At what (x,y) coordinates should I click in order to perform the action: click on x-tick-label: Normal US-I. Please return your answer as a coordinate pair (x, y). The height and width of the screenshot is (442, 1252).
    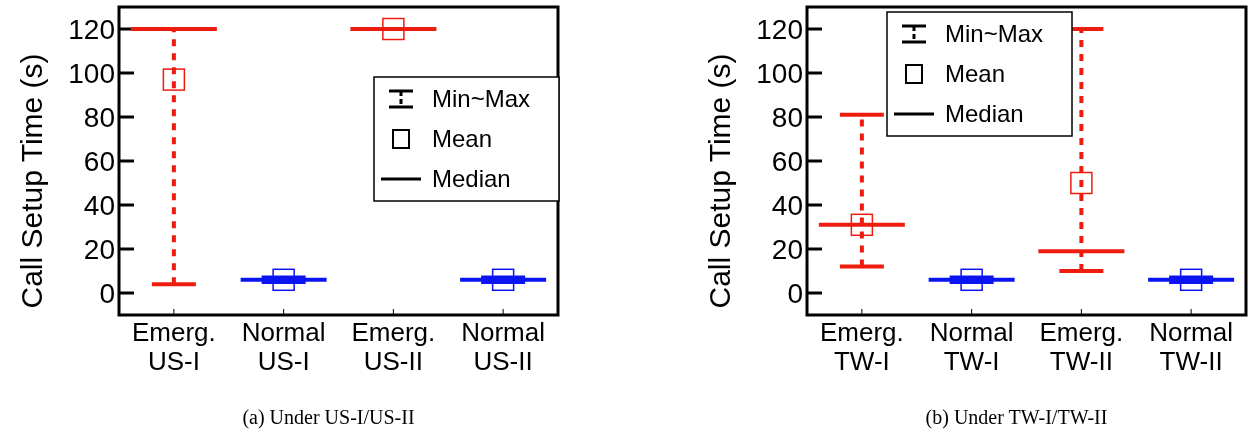
    Looking at the image, I should click on (283, 346).